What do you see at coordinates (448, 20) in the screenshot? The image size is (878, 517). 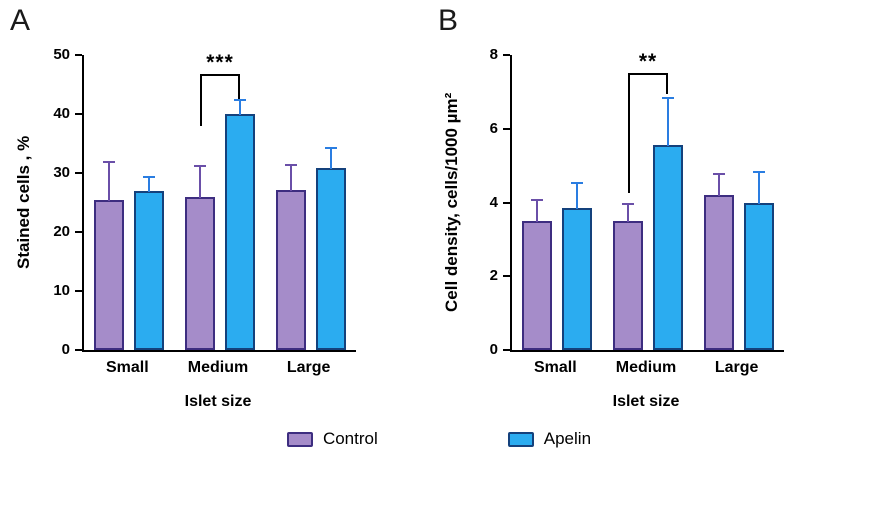 I see `panel-b-label: B` at bounding box center [448, 20].